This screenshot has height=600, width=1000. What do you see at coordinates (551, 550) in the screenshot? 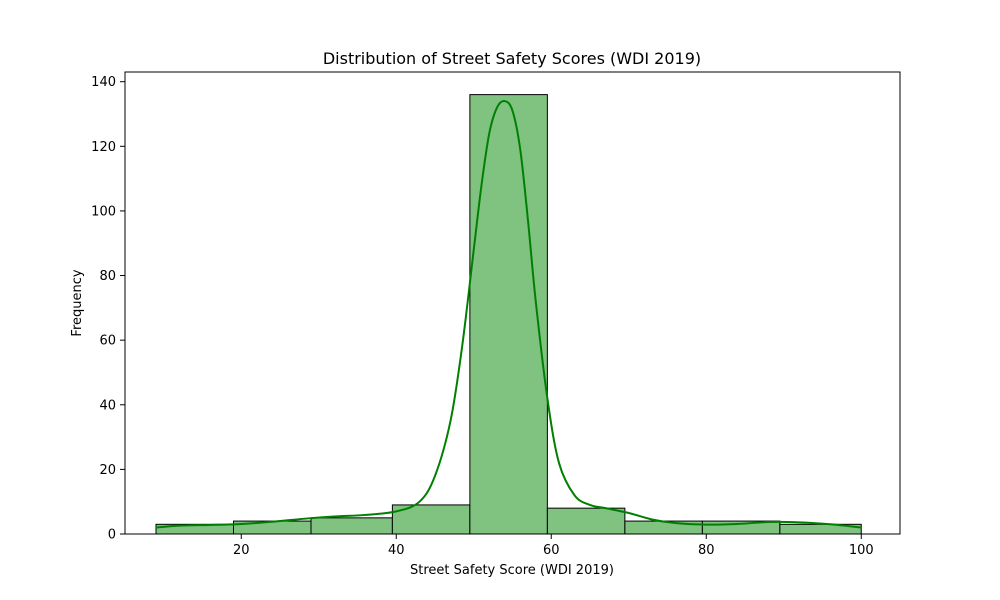
I see `x-tick-label: 60` at bounding box center [551, 550].